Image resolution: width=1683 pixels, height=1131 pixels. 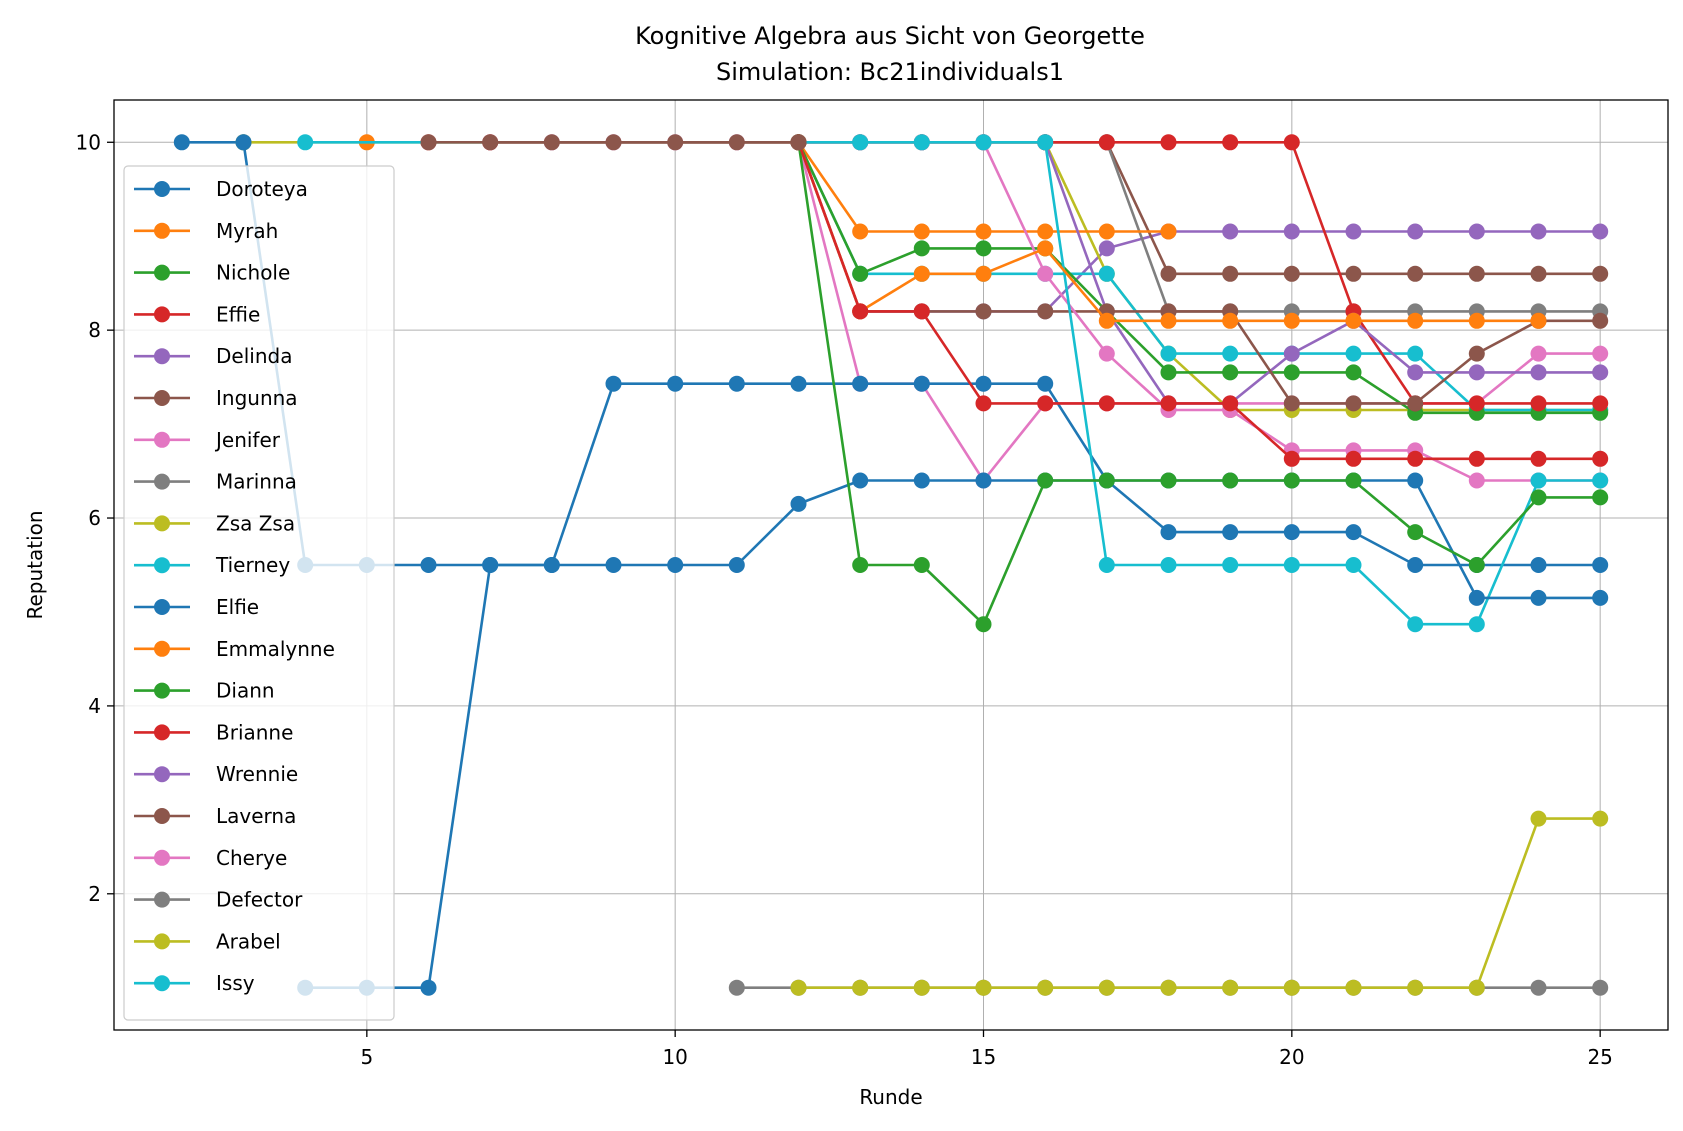 What do you see at coordinates (983, 1057) in the screenshot?
I see `x-tick-label: 15` at bounding box center [983, 1057].